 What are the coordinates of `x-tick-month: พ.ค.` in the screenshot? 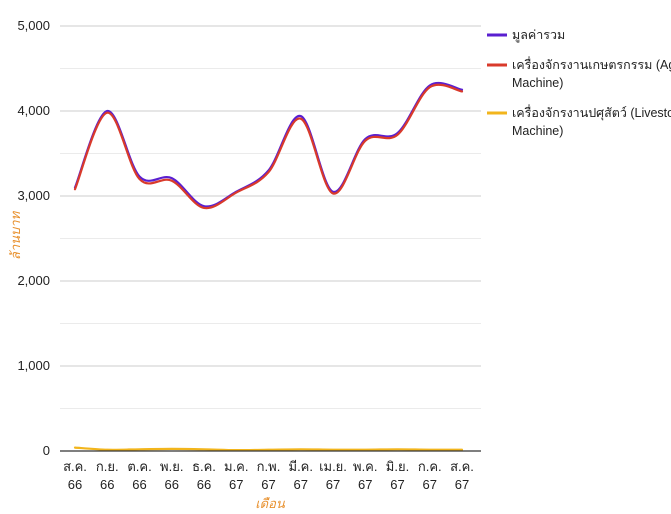 It's located at (365, 466).